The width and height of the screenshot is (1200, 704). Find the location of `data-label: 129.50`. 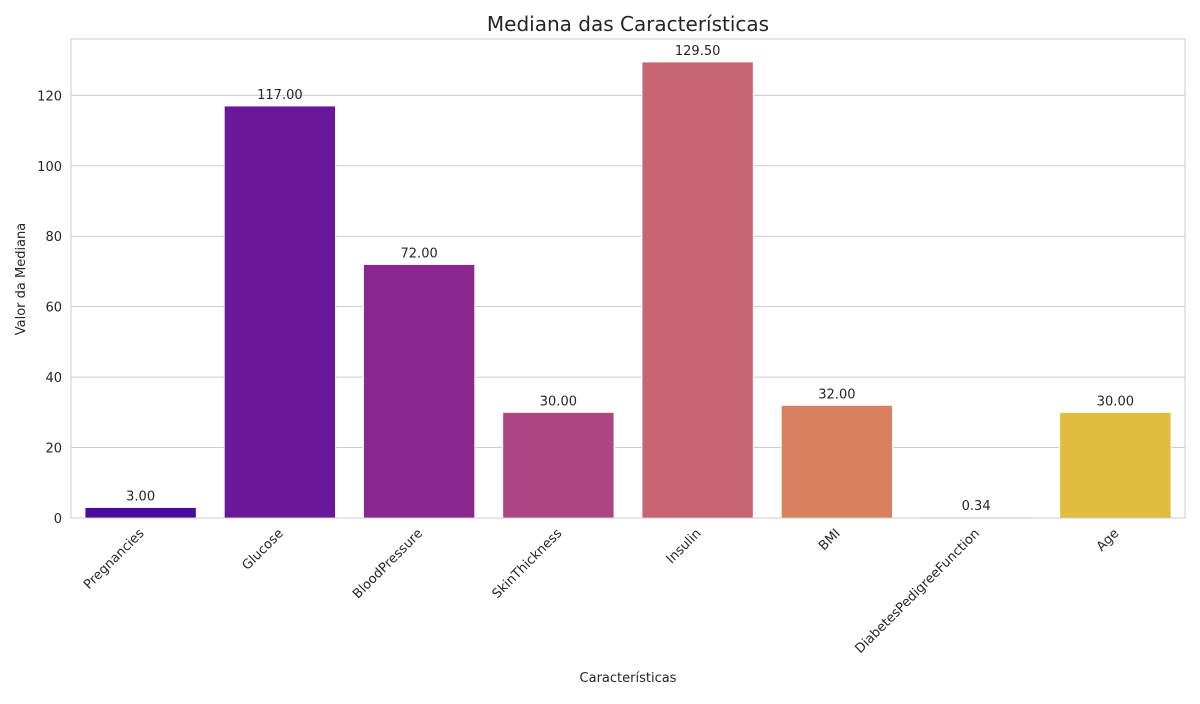

data-label: 129.50 is located at coordinates (698, 51).